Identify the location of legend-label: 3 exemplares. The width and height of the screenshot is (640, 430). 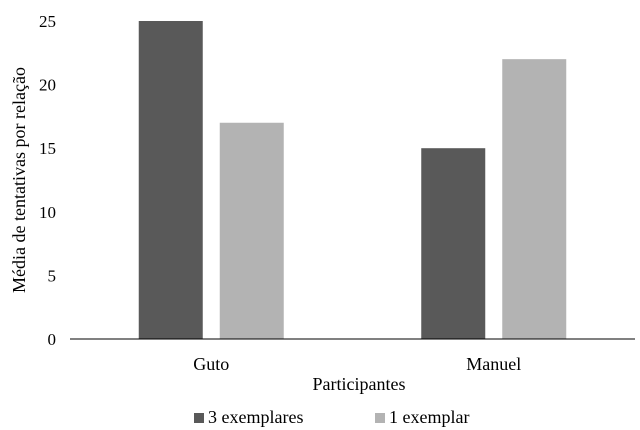
(255, 417).